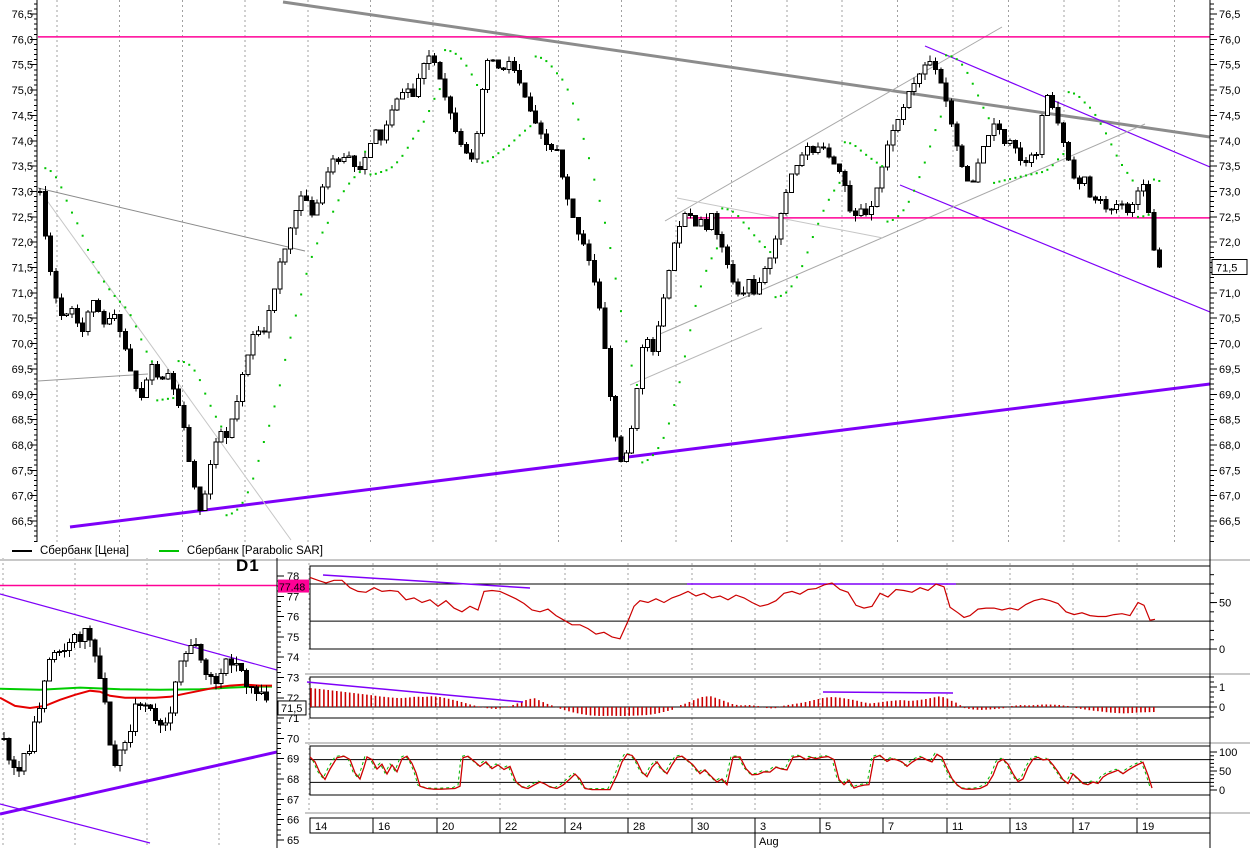 Image resolution: width=1250 pixels, height=848 pixels. What do you see at coordinates (891, 827) in the screenshot?
I see `svg-text: 7` at bounding box center [891, 827].